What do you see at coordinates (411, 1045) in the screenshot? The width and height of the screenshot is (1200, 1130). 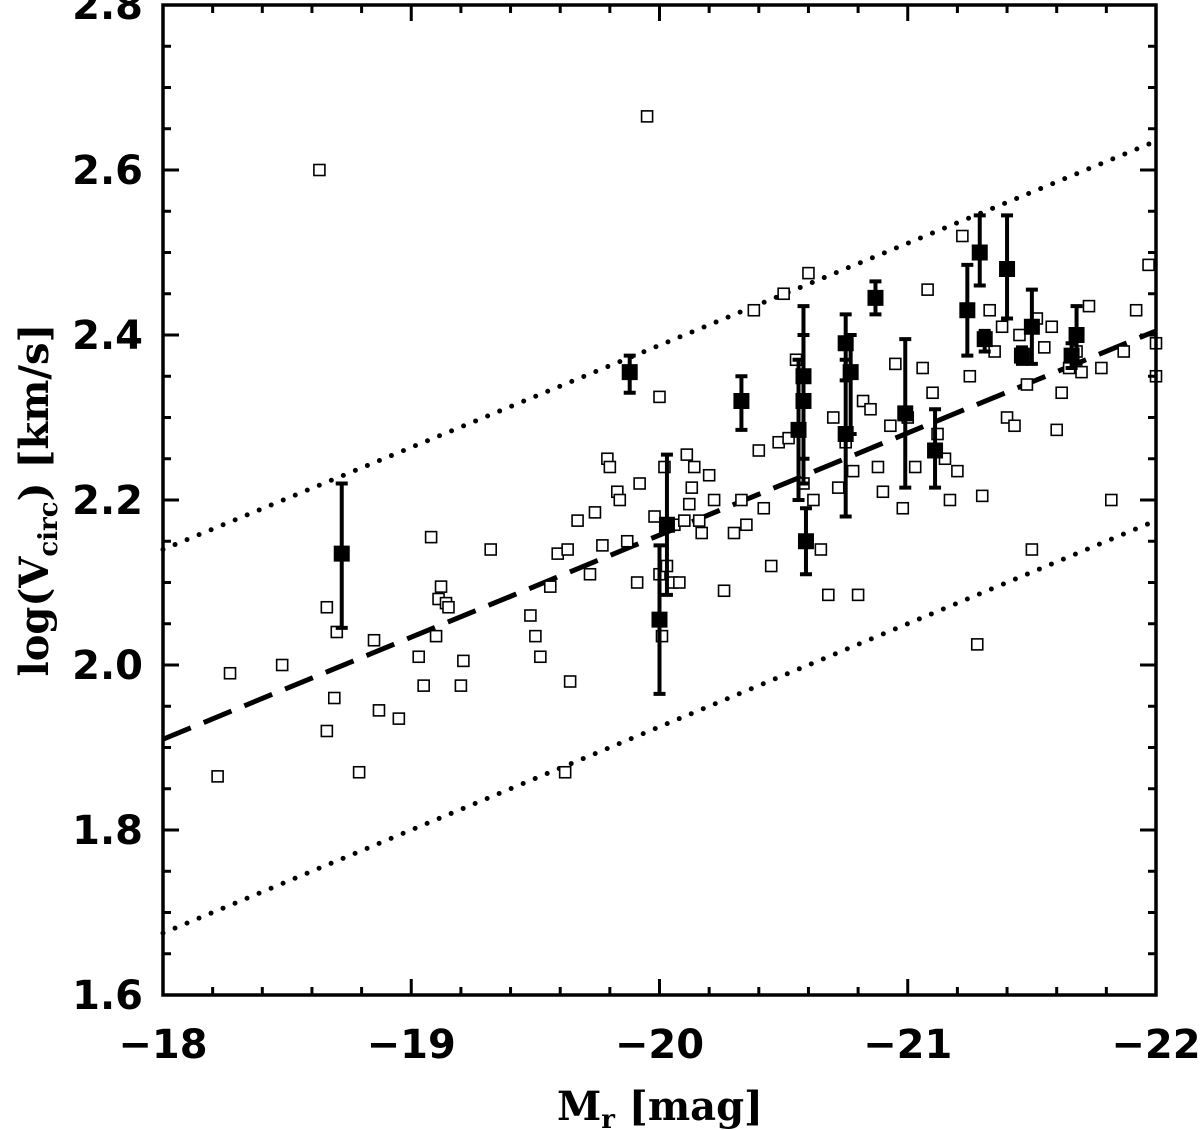 I see `x-tick-label: −19` at bounding box center [411, 1045].